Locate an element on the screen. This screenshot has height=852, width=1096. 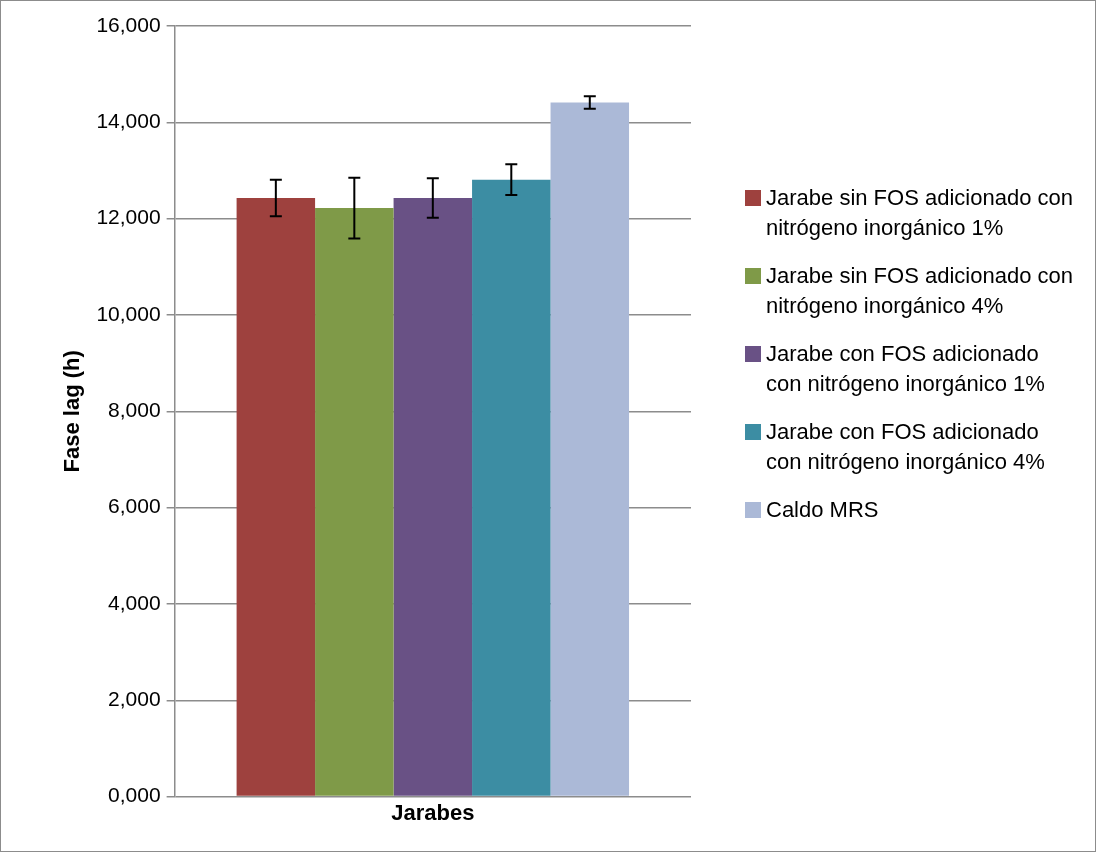
legend-label: Jarabe con FOS adicionado con nitrógeno inorgánico 1% is located at coordinates (906, 369).